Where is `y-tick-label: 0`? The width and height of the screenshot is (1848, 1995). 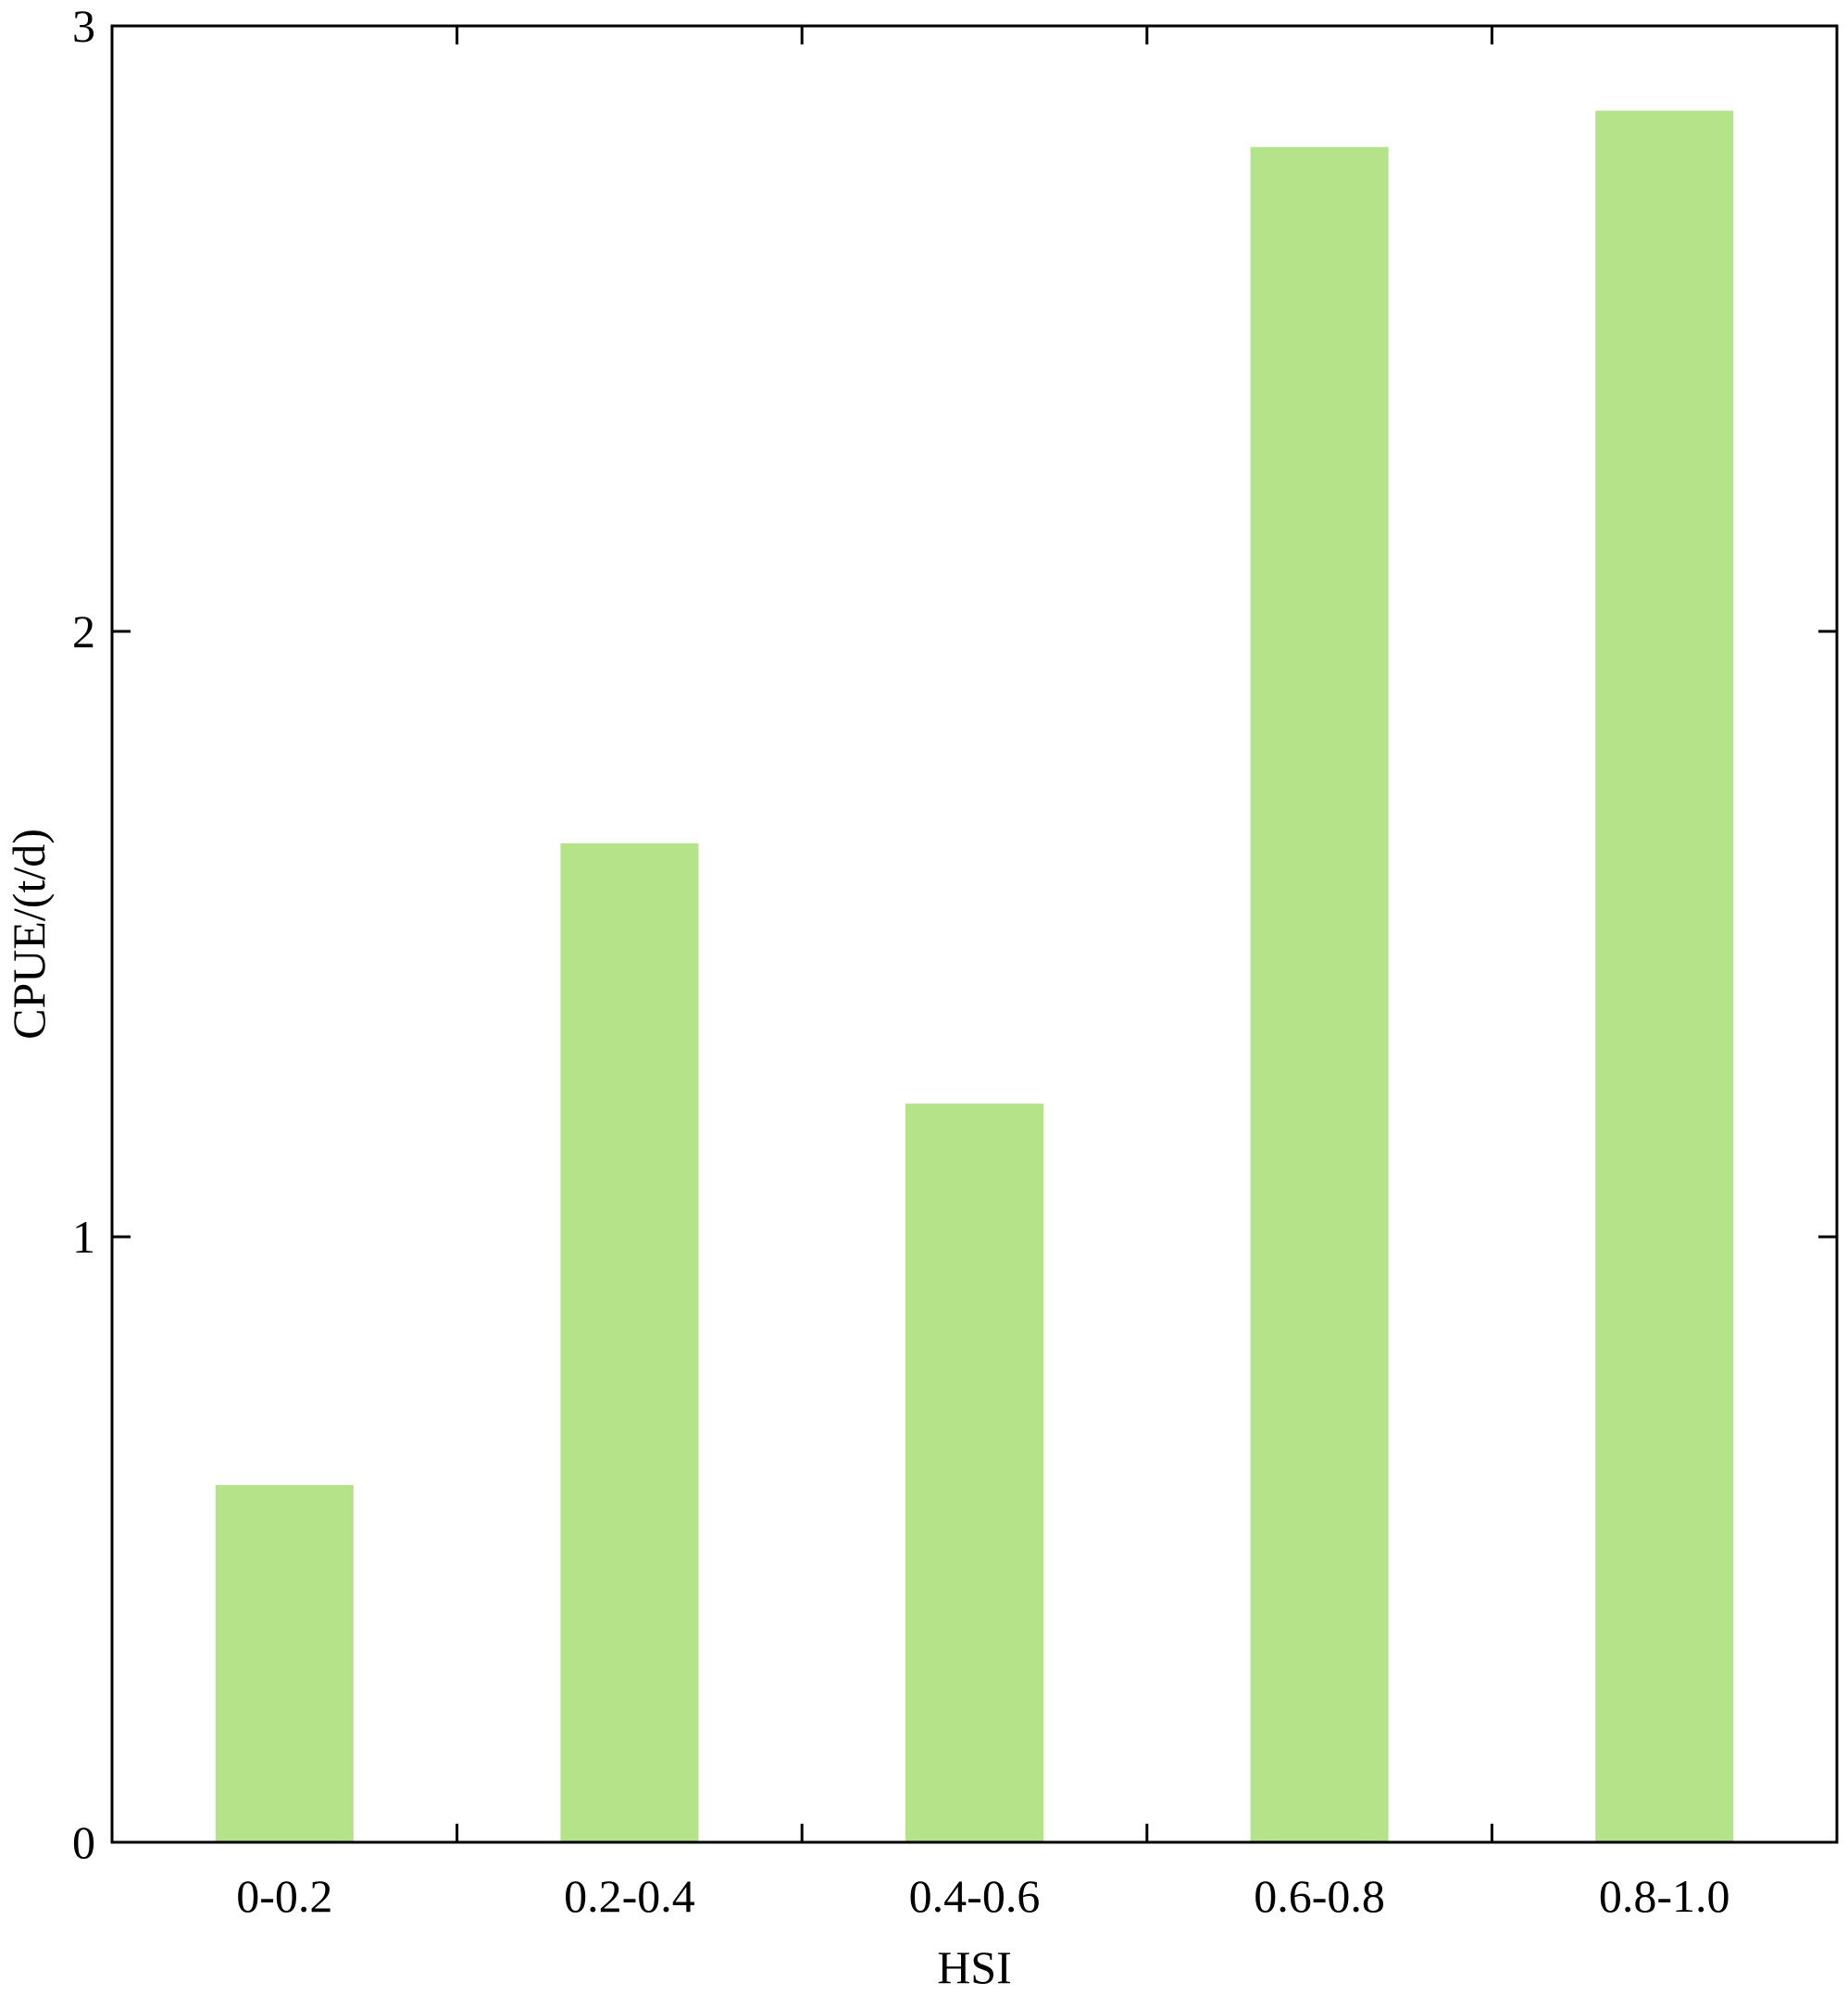
y-tick-label: 0 is located at coordinates (83, 1842).